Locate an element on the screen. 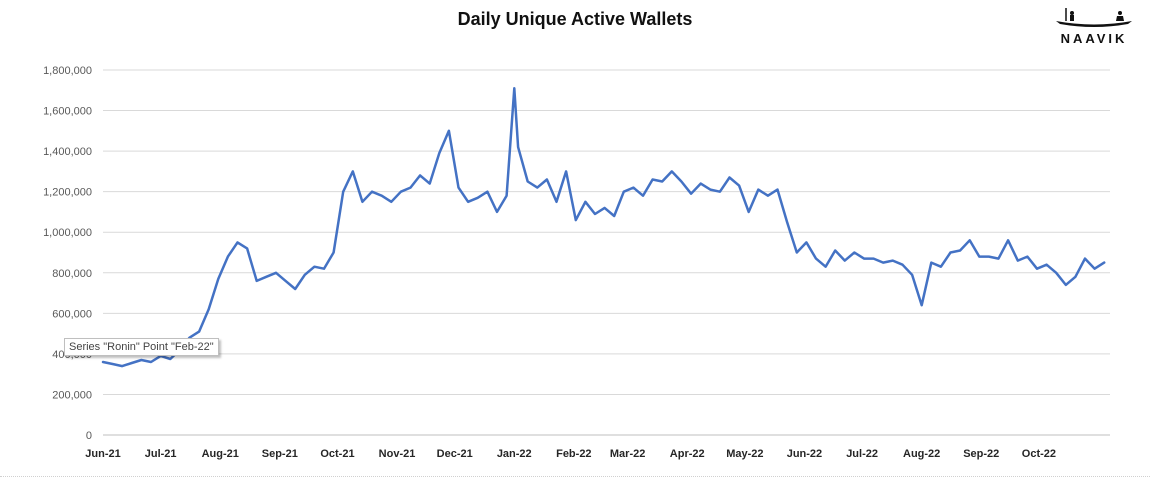  x-tick-label: Aug-22 is located at coordinates (921, 454).